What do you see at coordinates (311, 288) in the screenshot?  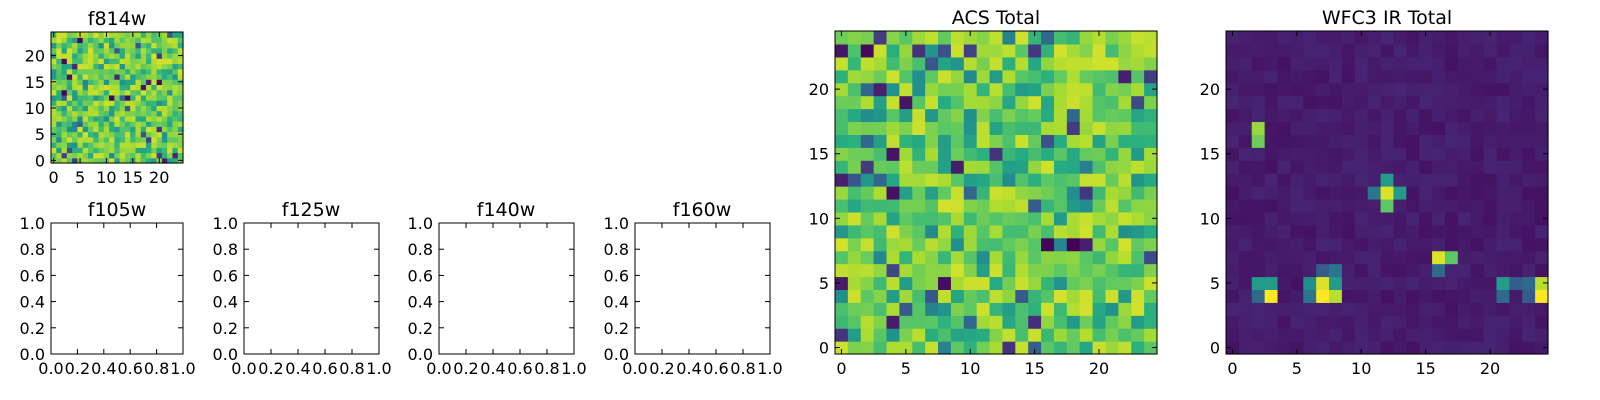 I see `axes-frame-f125w` at bounding box center [311, 288].